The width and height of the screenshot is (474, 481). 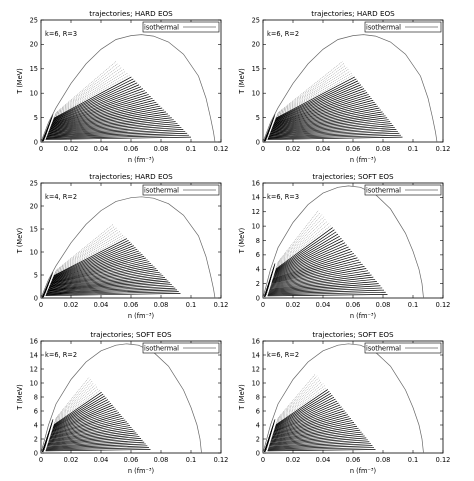 What do you see at coordinates (283, 355) in the screenshot?
I see `parameter-annotation: k=6, R=2` at bounding box center [283, 355].